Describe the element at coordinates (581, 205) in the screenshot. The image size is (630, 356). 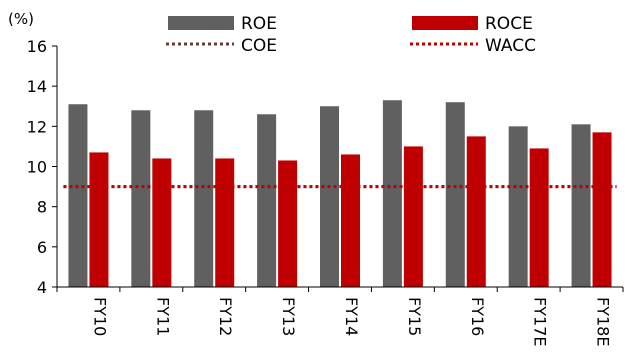
I see `bar-roe-fy18e` at that location.